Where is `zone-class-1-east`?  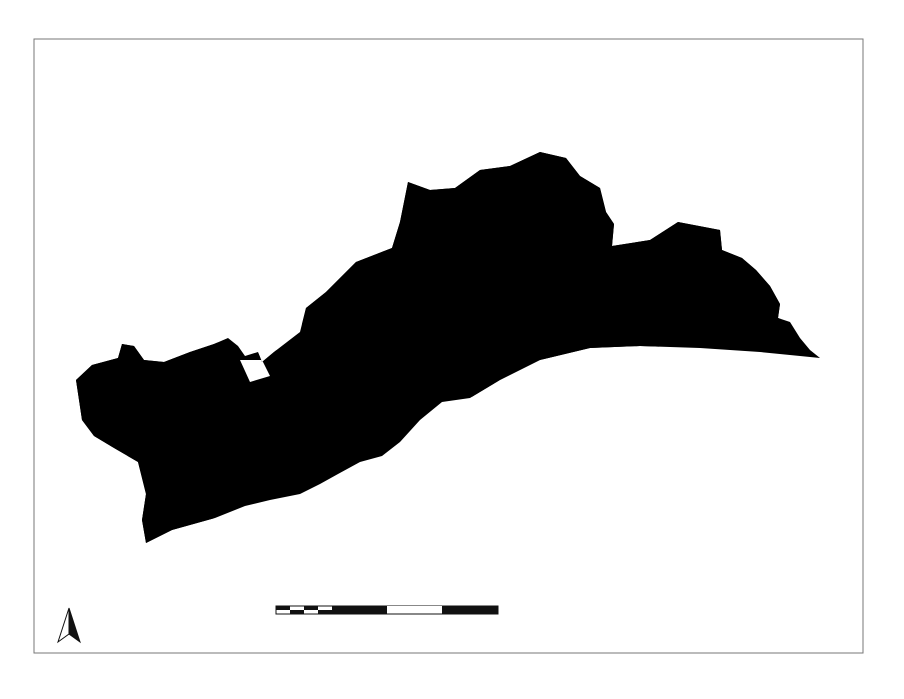 zone-class-1-east is located at coordinates (567, 361).